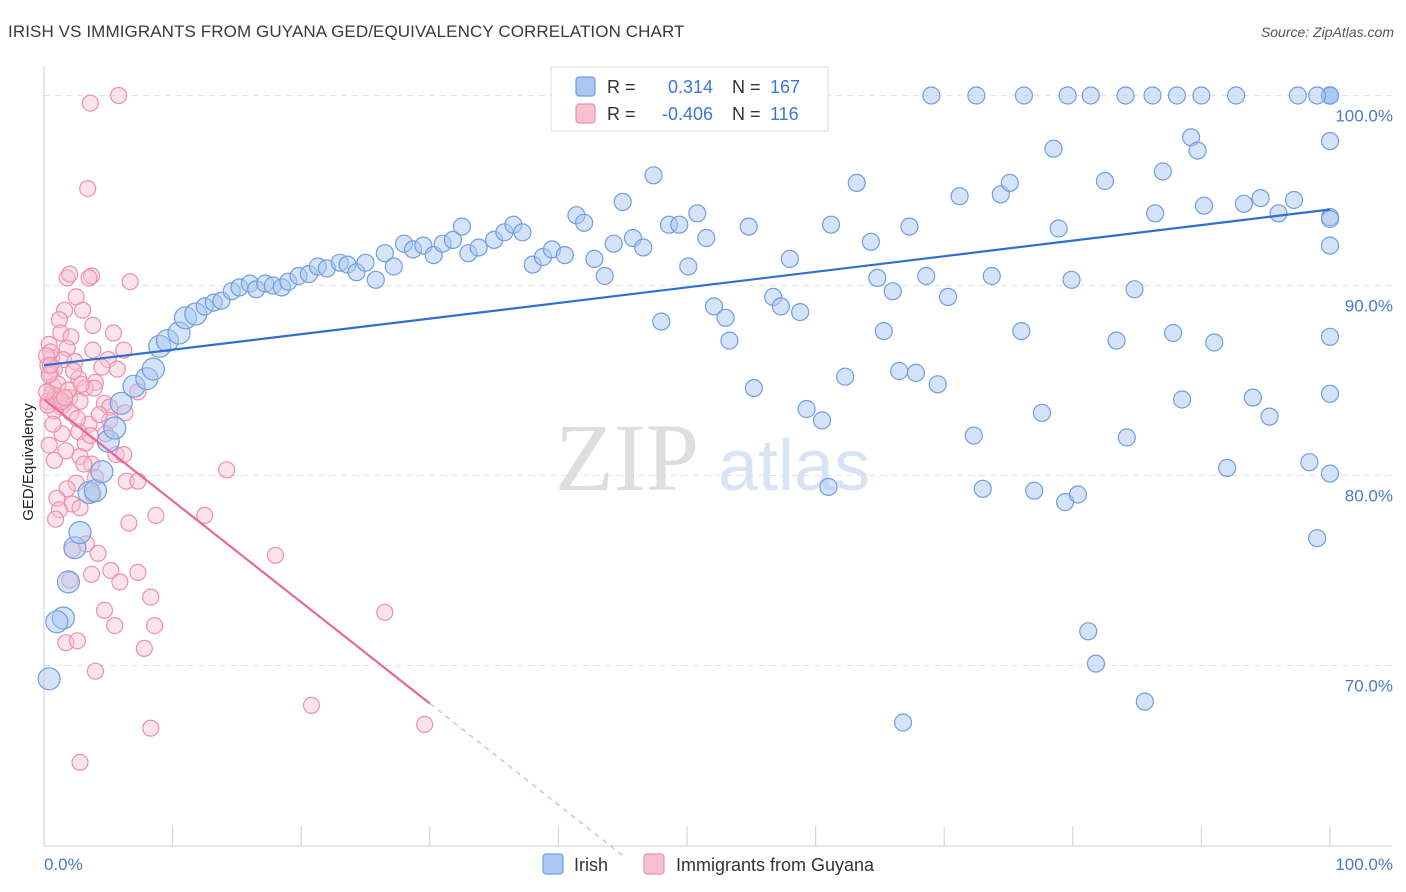 The height and width of the screenshot is (892, 1406). Describe the element at coordinates (585, 86) in the screenshot. I see `legend-swatch-irish` at that location.